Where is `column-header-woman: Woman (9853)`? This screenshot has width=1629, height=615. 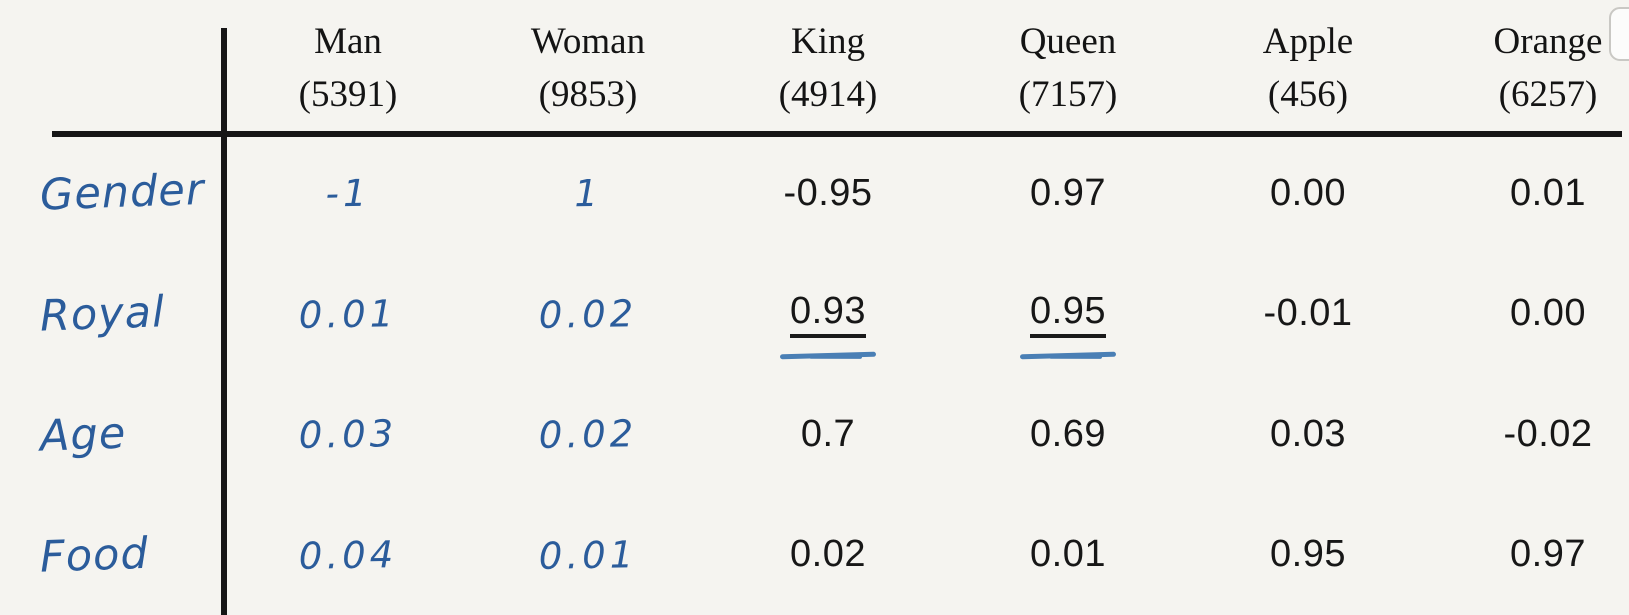
column-header-woman: Woman (9853) is located at coordinates (588, 66).